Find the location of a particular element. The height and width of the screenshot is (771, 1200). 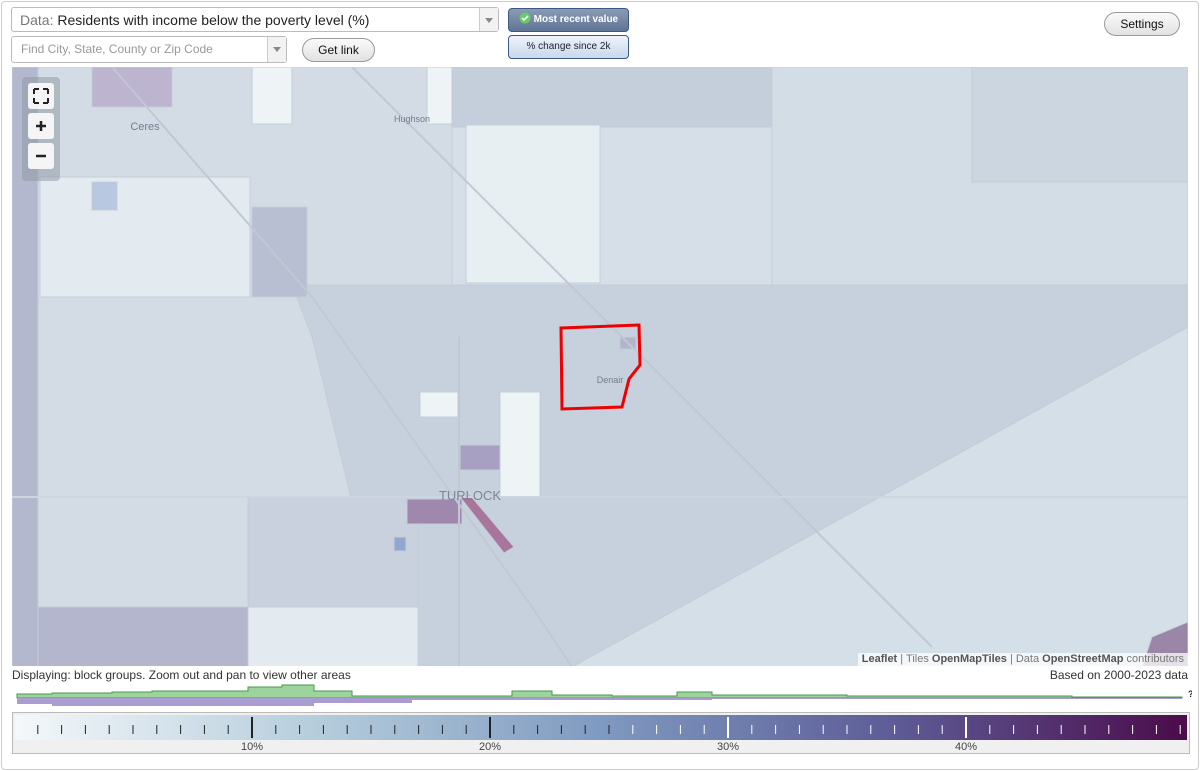

legend-label: 40% is located at coordinates (966, 747).